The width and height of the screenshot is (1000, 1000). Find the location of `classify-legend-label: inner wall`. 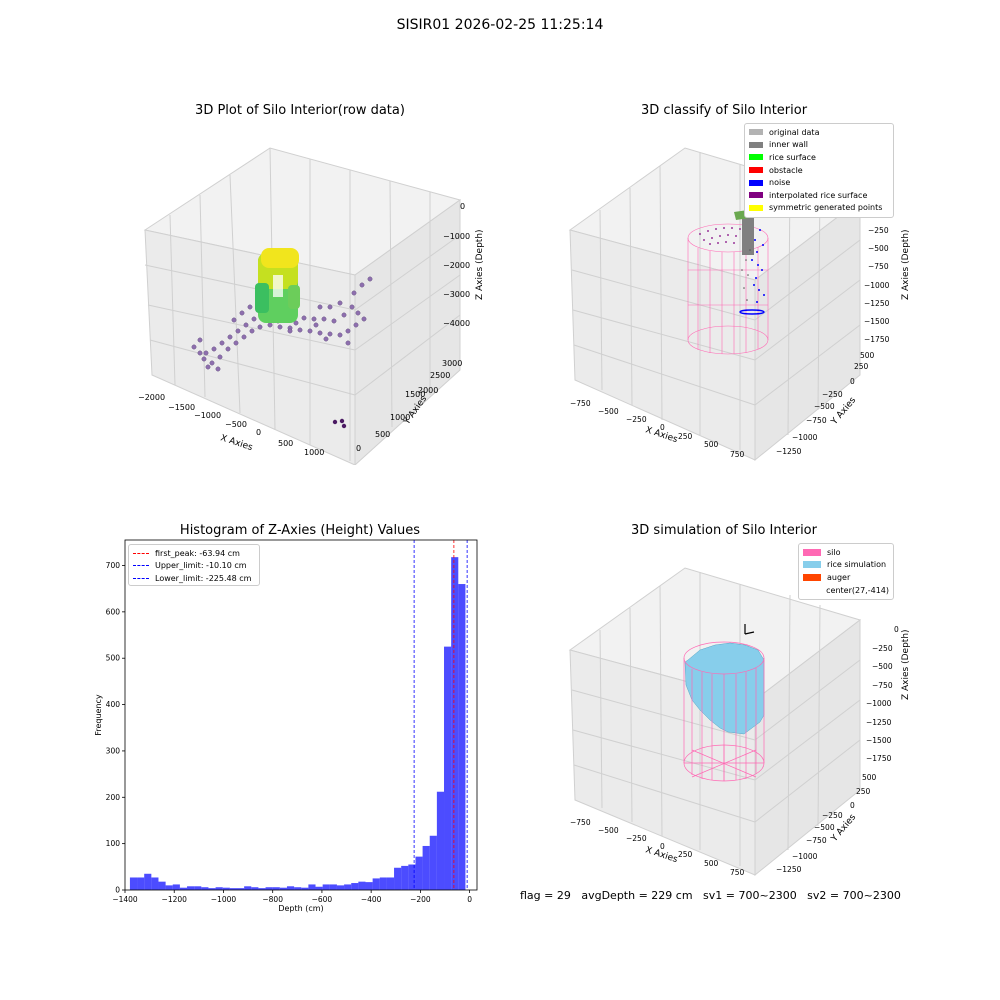

classify-legend-label: inner wall is located at coordinates (789, 145).